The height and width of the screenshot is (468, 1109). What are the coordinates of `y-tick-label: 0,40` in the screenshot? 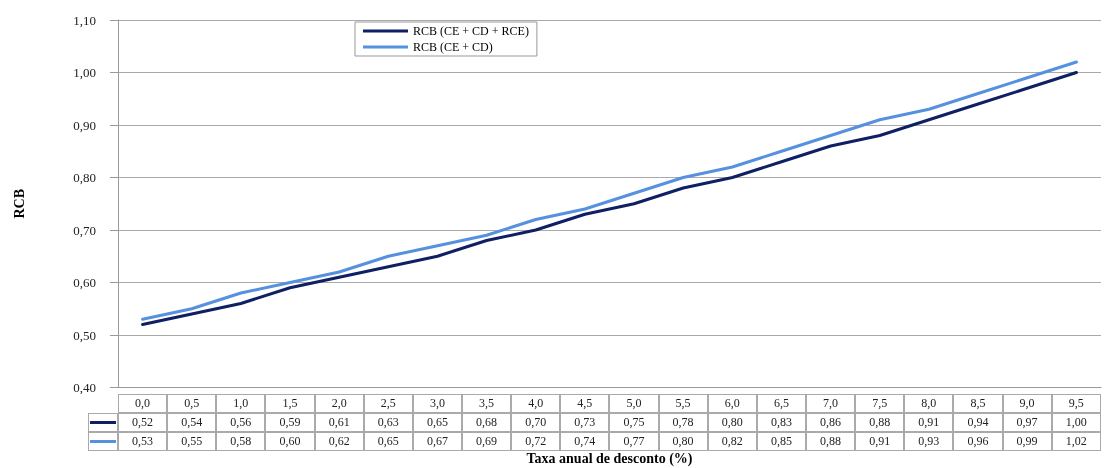 It's located at (84, 387).